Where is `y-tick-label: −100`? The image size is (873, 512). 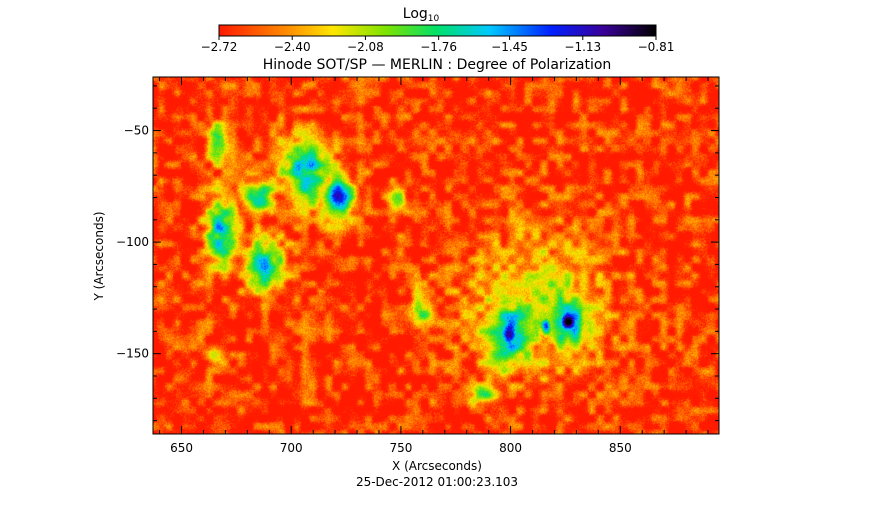 y-tick-label: −100 is located at coordinates (132, 242).